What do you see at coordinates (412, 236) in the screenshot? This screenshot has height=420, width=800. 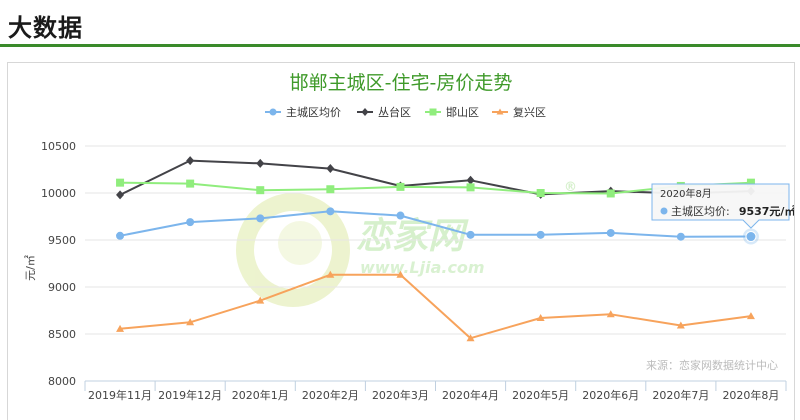 I see `watermark-brand: 恋家网` at bounding box center [412, 236].